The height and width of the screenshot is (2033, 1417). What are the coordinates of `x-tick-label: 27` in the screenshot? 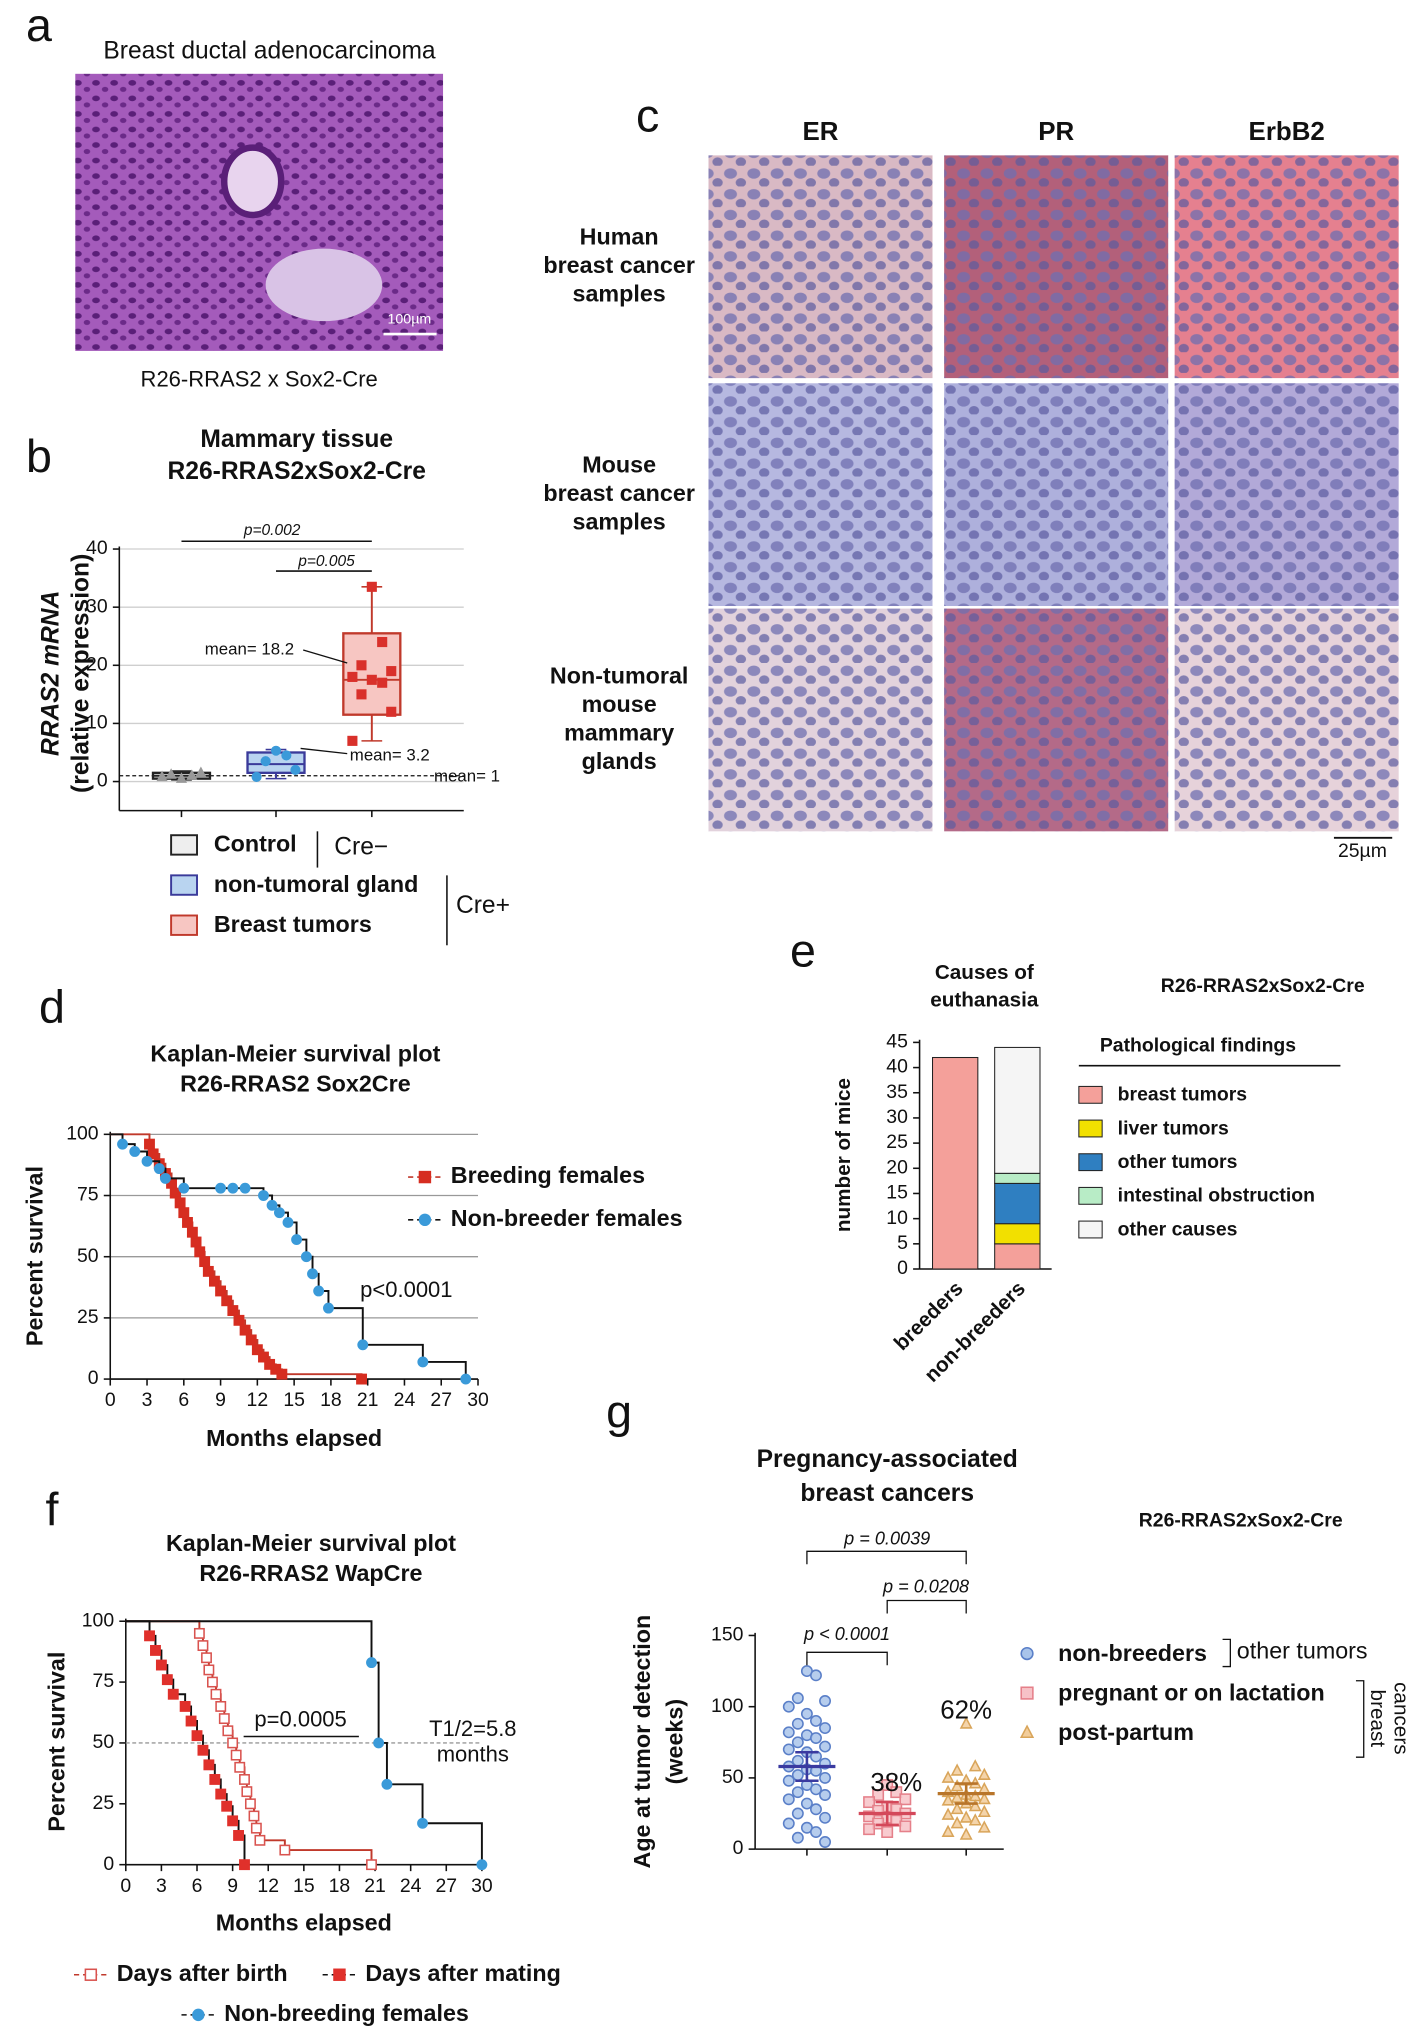 It's located at (446, 1886).